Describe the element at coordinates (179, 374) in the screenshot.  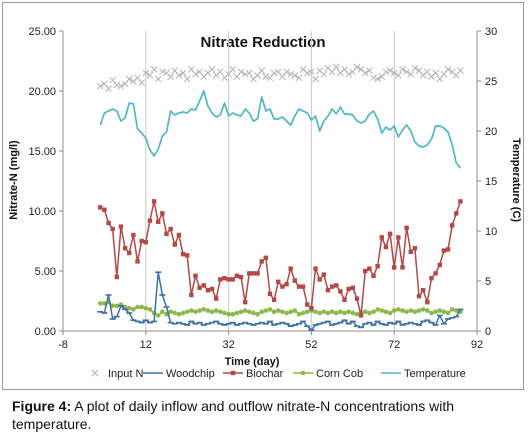
I see `legend-item-woodchip: Woodchip` at that location.